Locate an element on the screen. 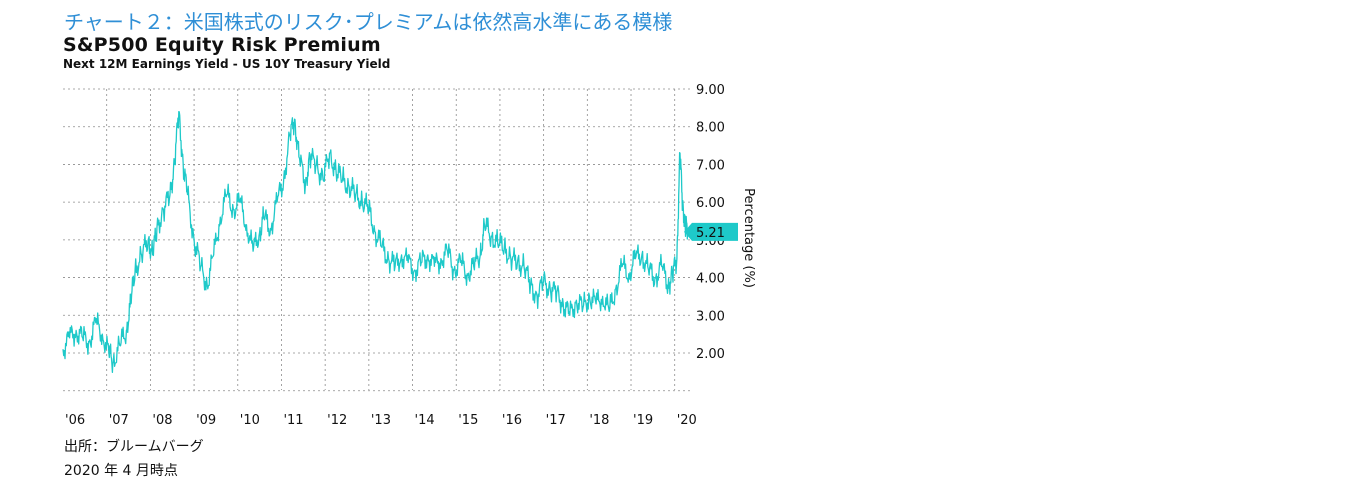 The height and width of the screenshot is (496, 1359). x-tick-label: '15 is located at coordinates (468, 420).